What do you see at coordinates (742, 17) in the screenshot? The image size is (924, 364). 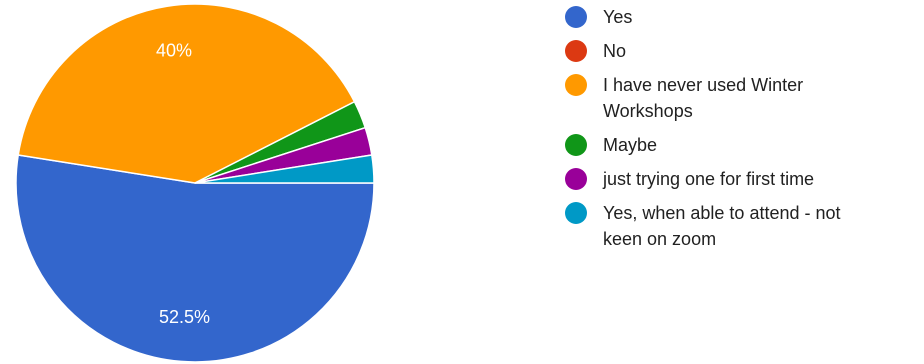 I see `legend-item-0: Yes` at bounding box center [742, 17].